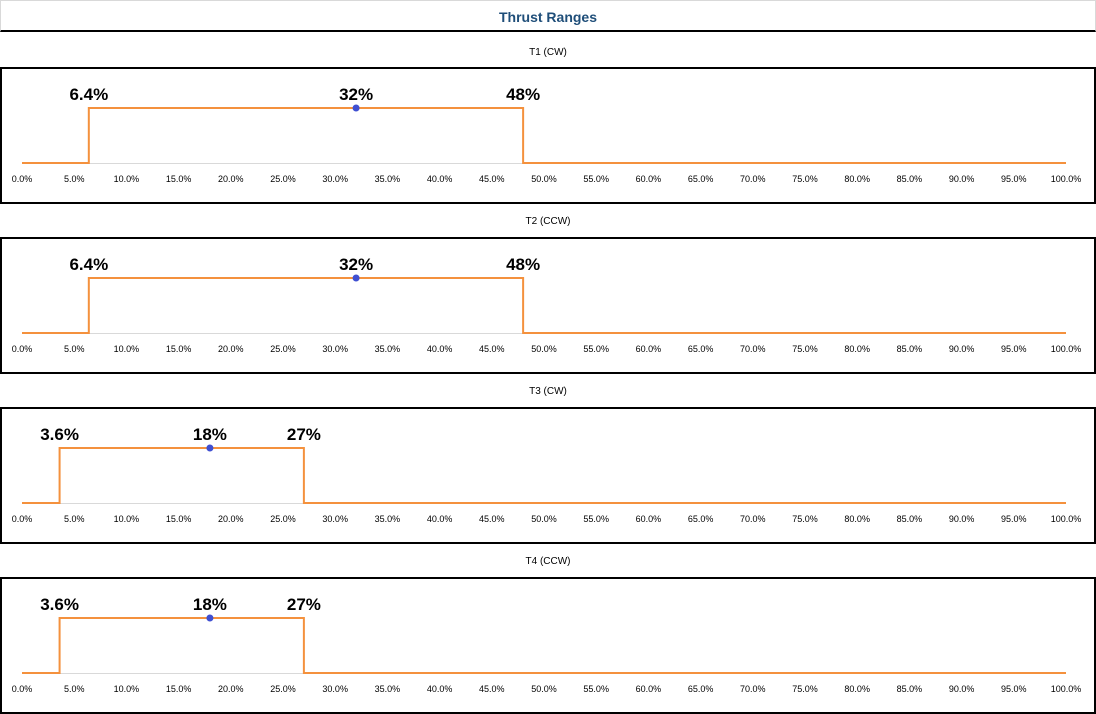 This screenshot has height=714, width=1096. What do you see at coordinates (544, 349) in the screenshot?
I see `x-tick-label: 50.0%` at bounding box center [544, 349].